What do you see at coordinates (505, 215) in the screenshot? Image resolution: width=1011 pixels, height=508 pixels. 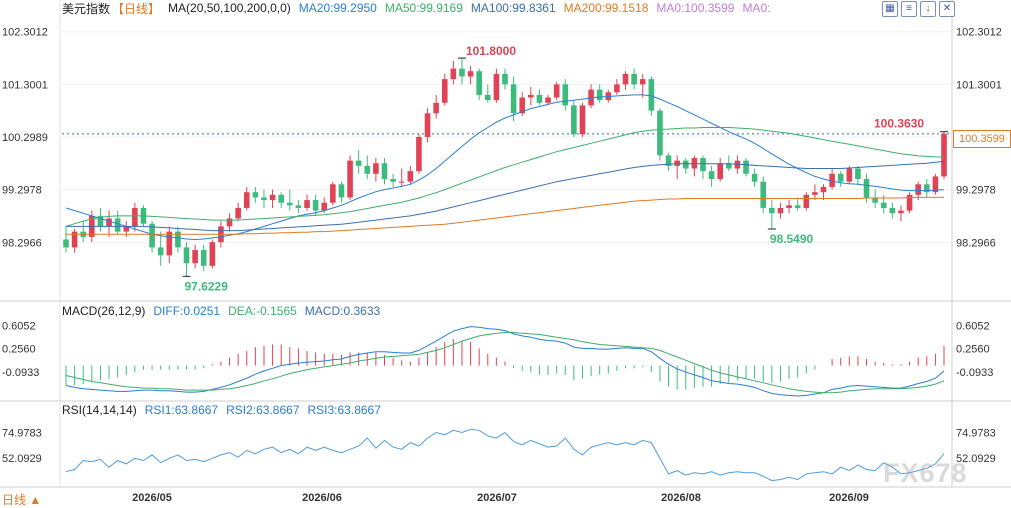 I see `ma-line-ma200` at bounding box center [505, 215].